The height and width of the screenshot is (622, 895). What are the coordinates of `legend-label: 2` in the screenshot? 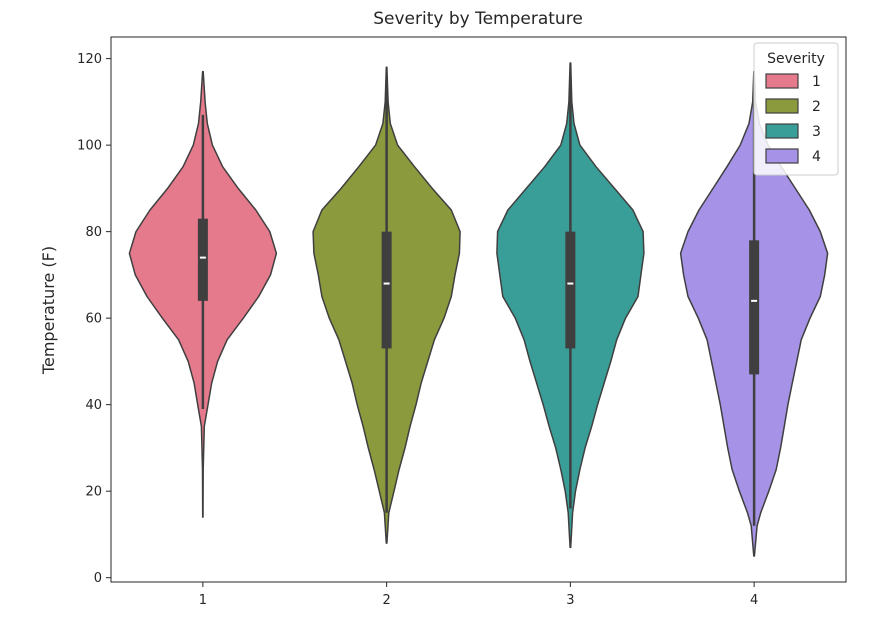 It's located at (816, 107).